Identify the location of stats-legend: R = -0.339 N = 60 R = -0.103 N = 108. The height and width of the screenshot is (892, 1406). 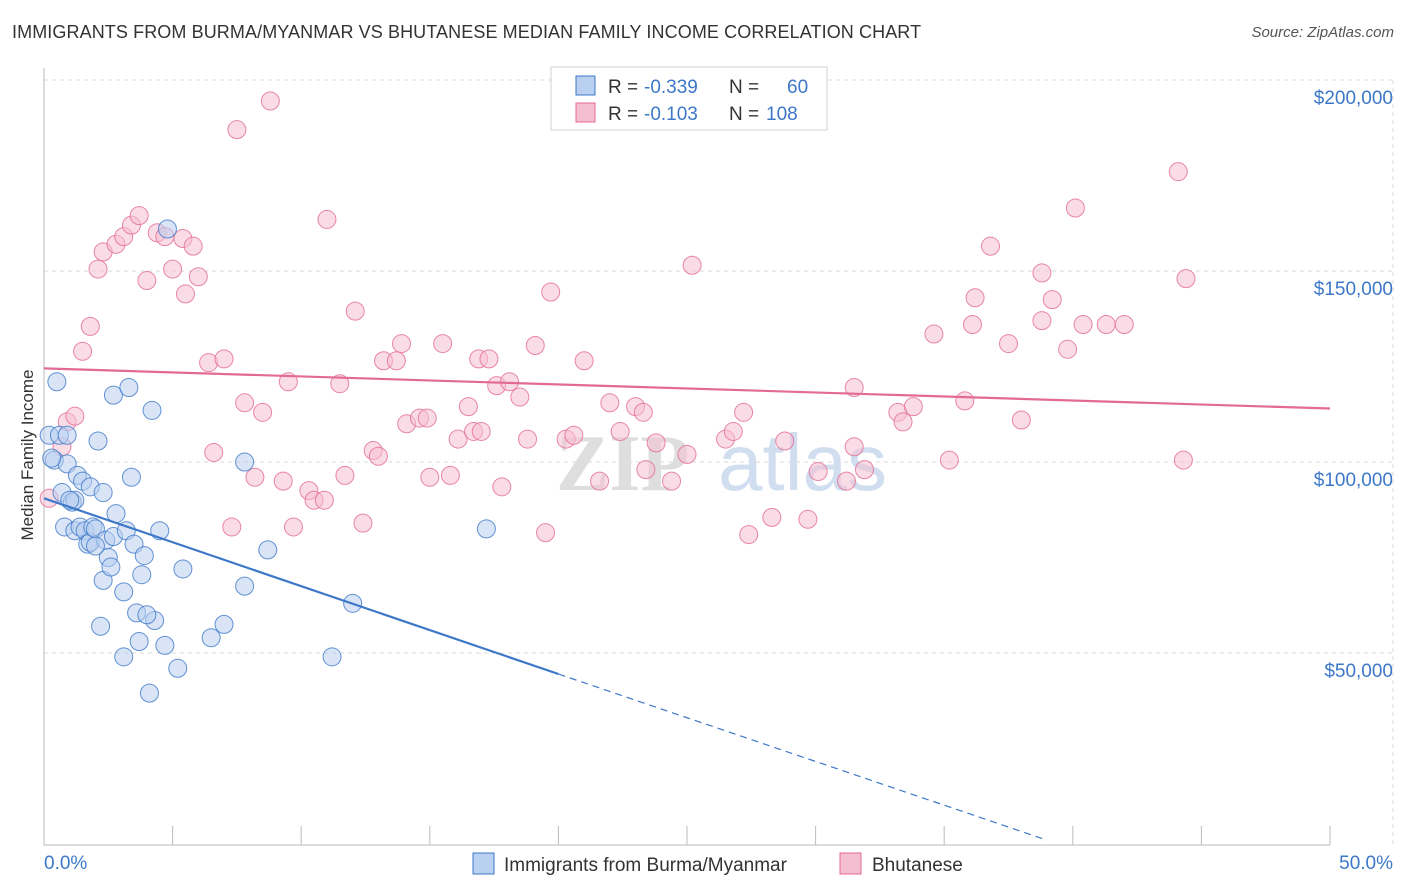
(689, 98).